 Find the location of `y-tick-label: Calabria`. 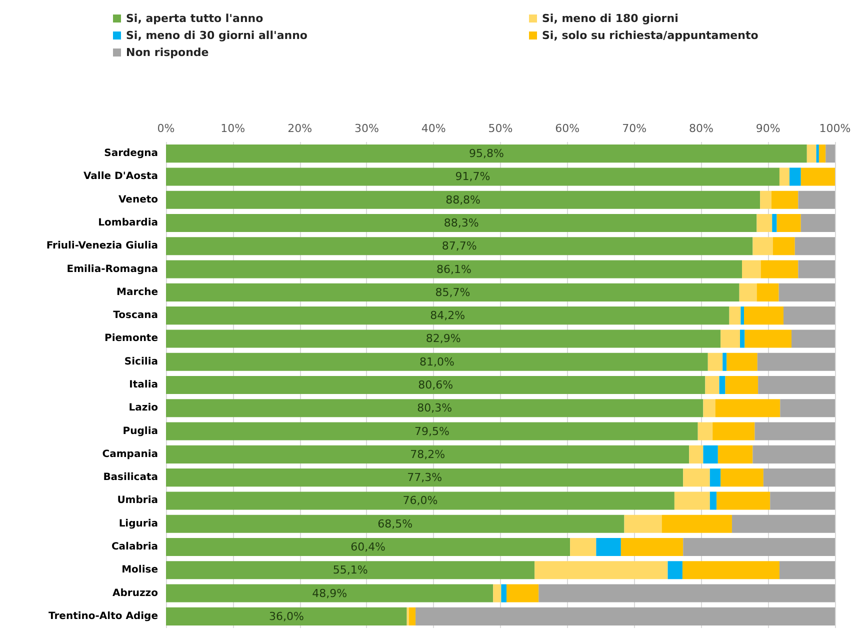

y-tick-label: Calabria is located at coordinates (134, 547).